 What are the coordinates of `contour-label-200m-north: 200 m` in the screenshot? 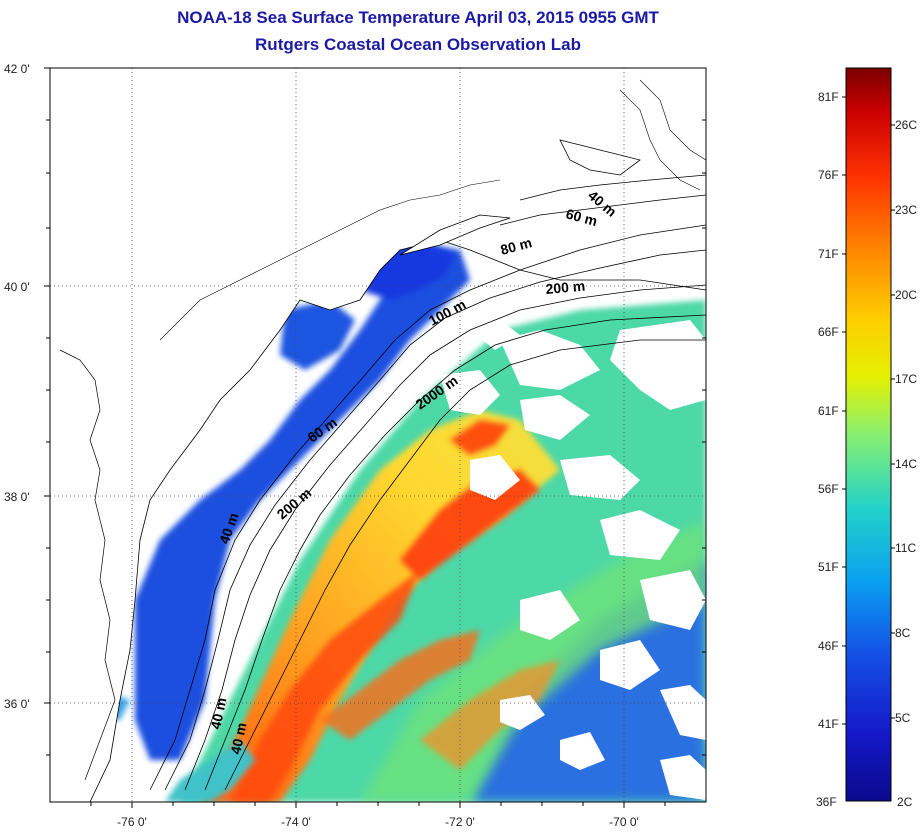 It's located at (565, 287).